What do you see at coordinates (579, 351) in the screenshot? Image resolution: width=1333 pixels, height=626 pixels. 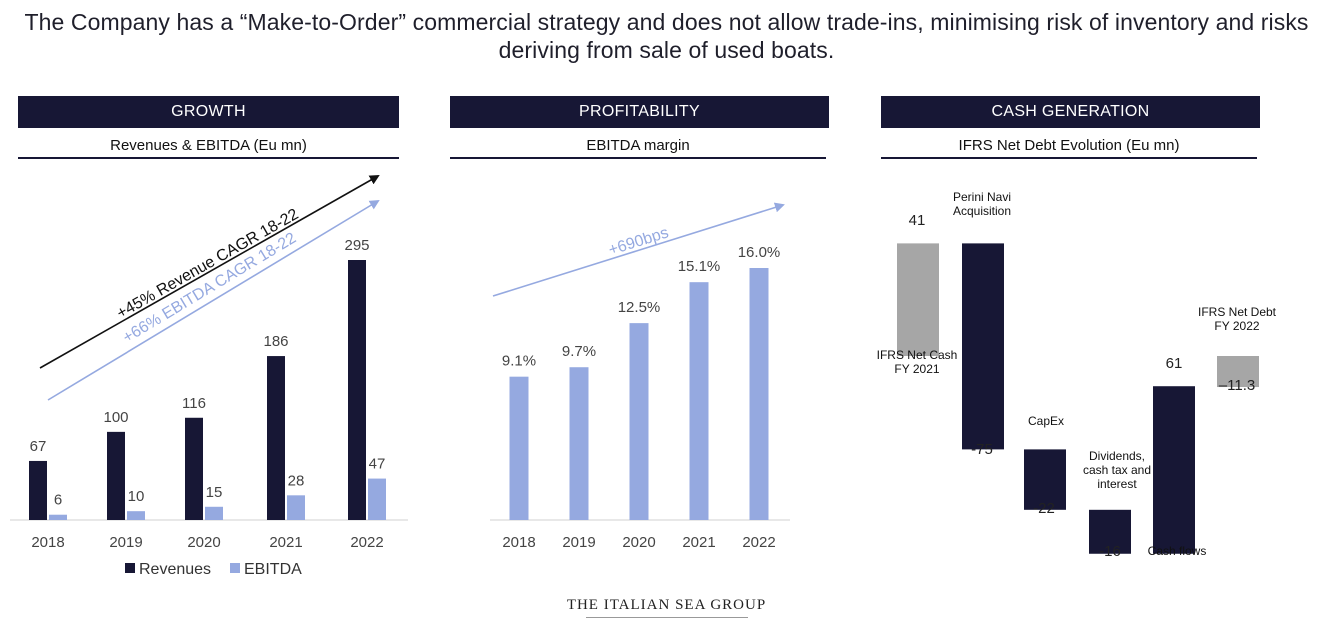 I see `ebitda-margin-label: 9.7%` at bounding box center [579, 351].